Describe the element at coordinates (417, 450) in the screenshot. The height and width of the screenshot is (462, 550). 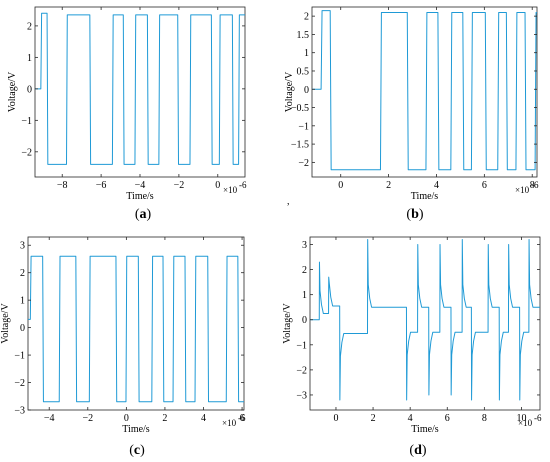
I see `panel-caption: (d)` at that location.